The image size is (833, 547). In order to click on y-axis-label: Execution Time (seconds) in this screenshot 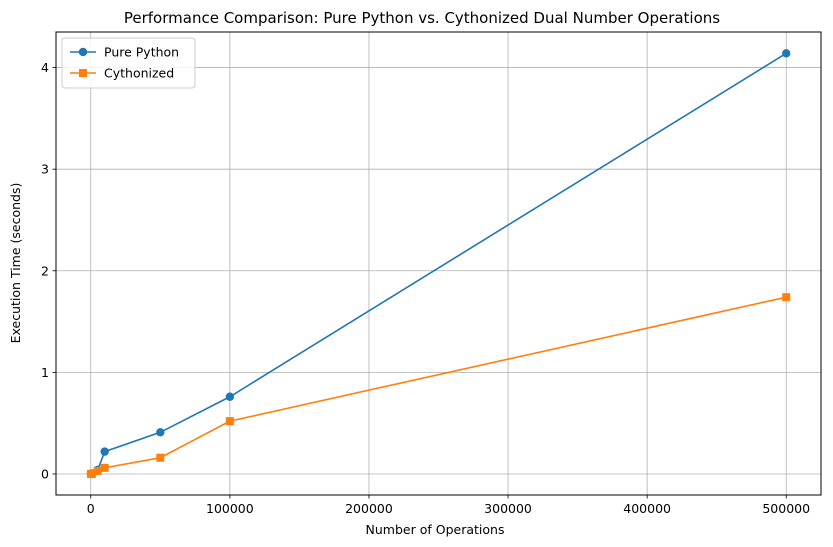, I will do `click(15, 263)`.